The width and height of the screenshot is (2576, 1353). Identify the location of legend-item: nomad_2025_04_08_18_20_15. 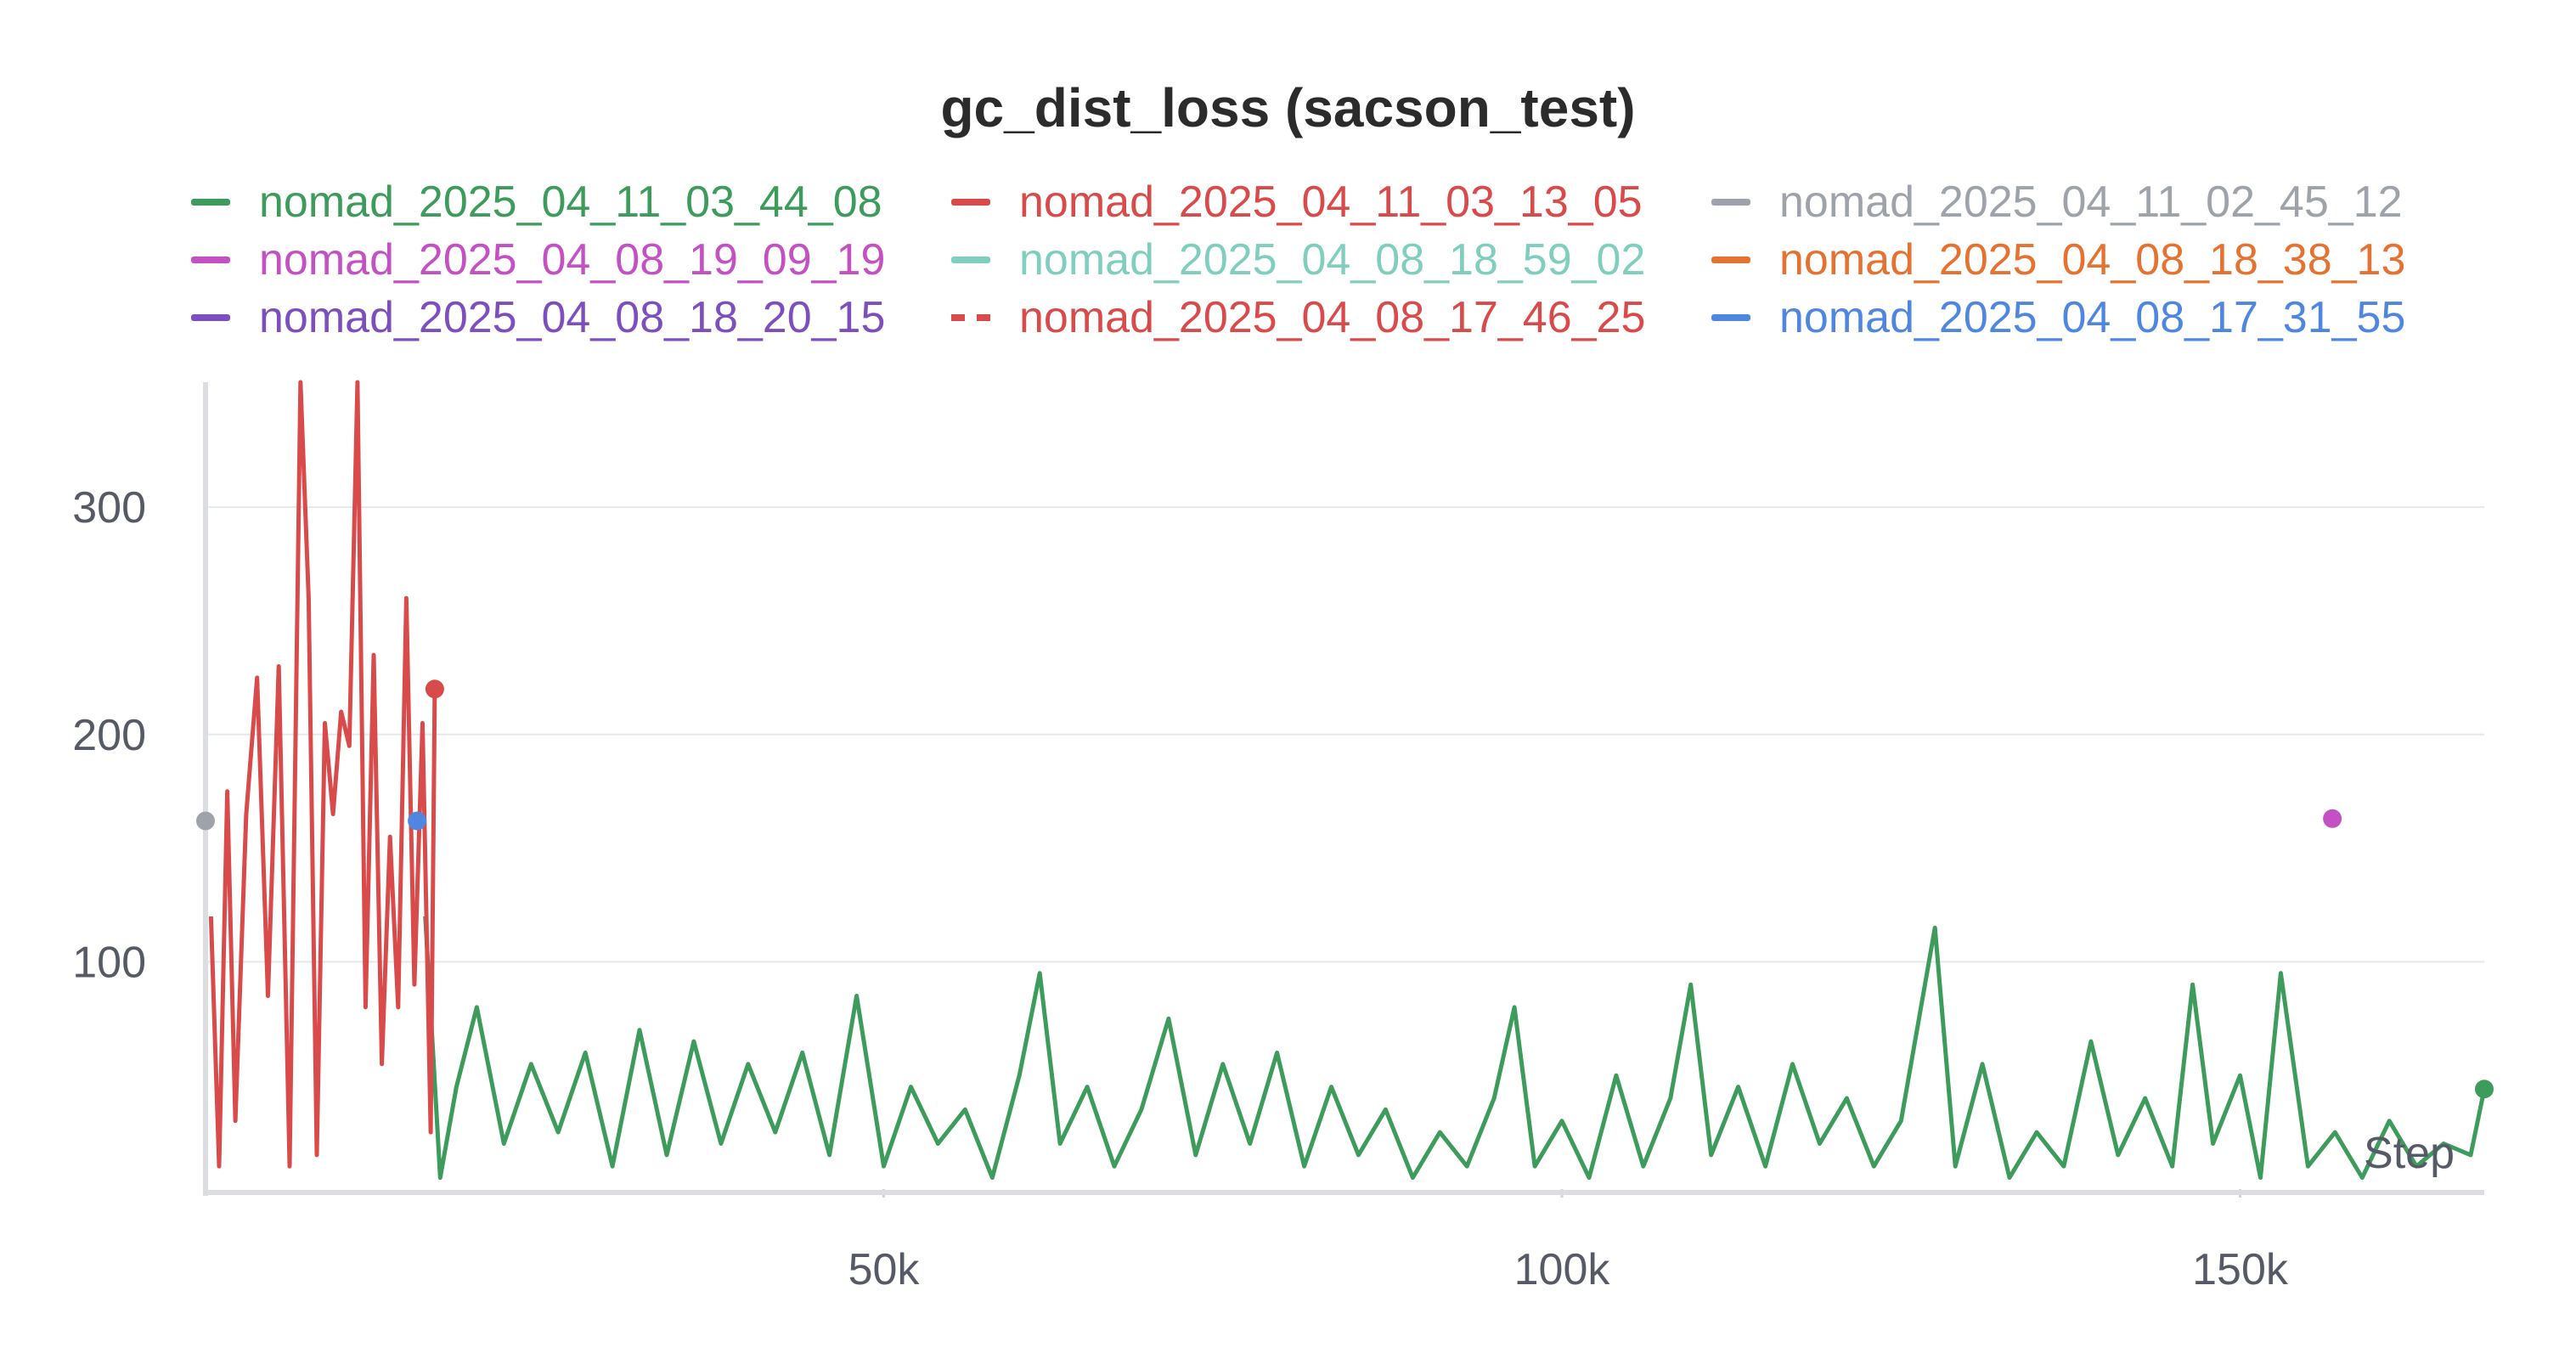
(538, 318).